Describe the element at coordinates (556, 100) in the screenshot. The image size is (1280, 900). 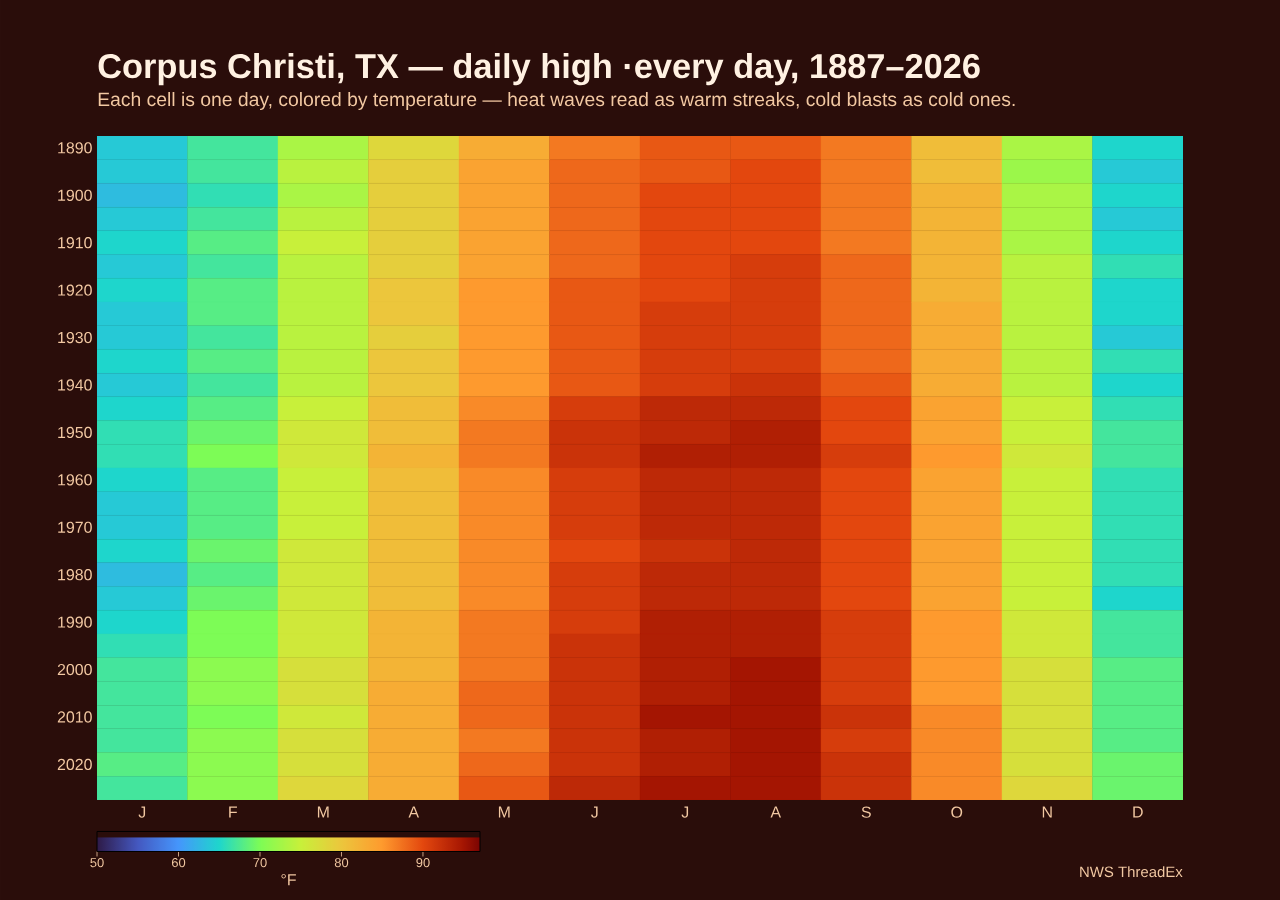
I see `chart-subtitle: Each cell is one day, colored by temperature — heat waves read as warm streaks, cold blasts as cold ones.` at that location.